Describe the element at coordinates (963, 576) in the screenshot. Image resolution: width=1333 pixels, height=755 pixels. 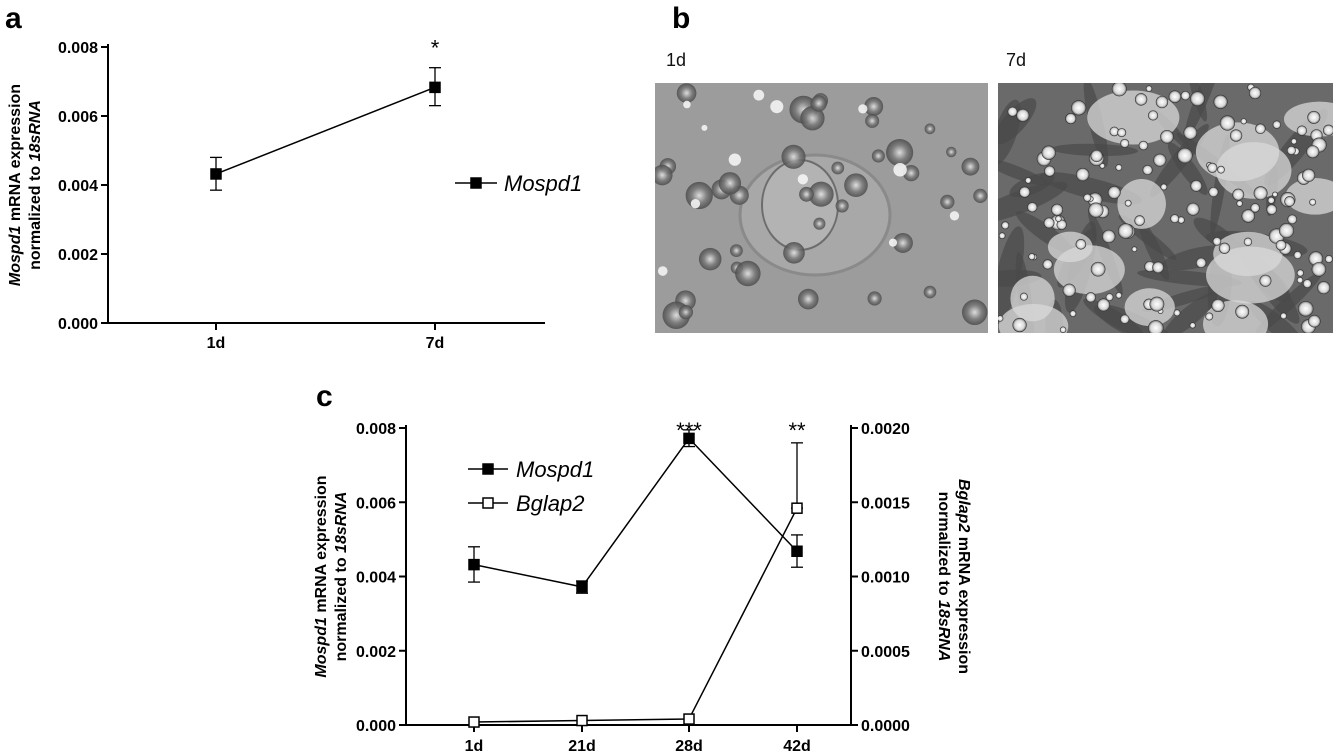
I see `svg-text: Bglap2 mRNA expression` at that location.